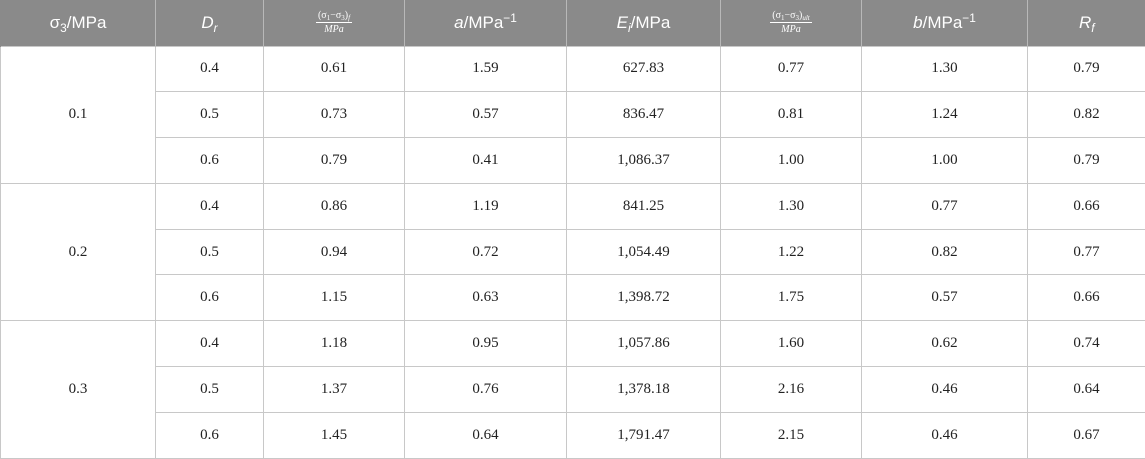 Image resolution: width=1145 pixels, height=459 pixels. What do you see at coordinates (1086, 23) in the screenshot?
I see `header-rf: Rf` at bounding box center [1086, 23].